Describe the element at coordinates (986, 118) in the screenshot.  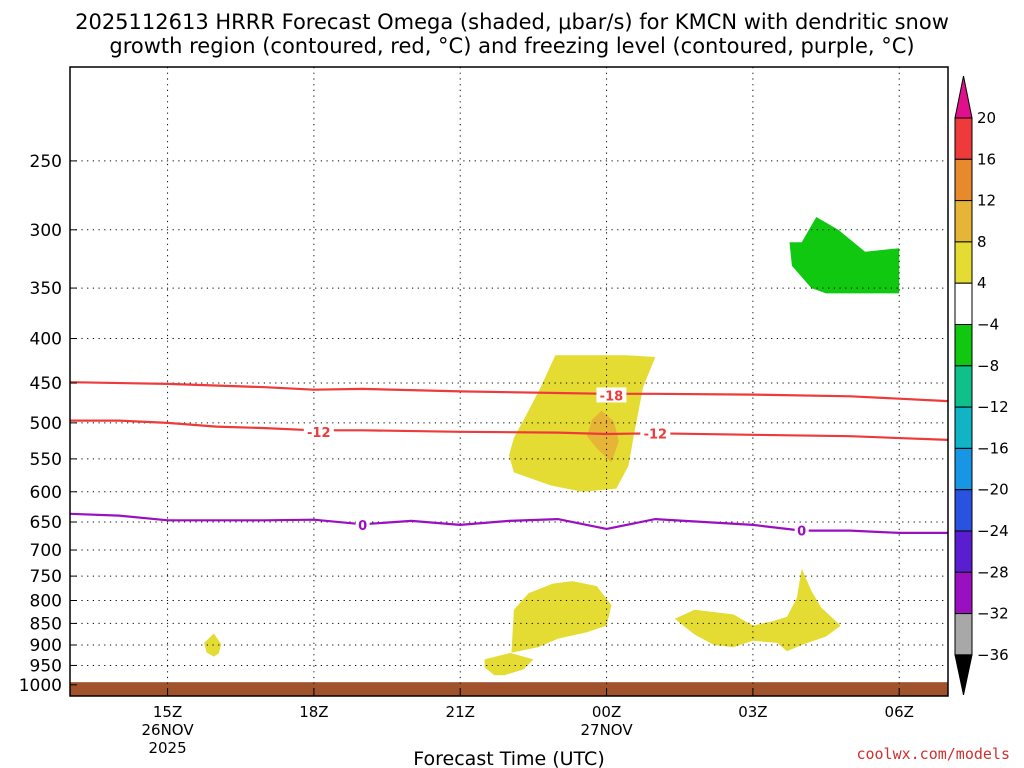
I see `colorbar-tick-0: 20` at that location.